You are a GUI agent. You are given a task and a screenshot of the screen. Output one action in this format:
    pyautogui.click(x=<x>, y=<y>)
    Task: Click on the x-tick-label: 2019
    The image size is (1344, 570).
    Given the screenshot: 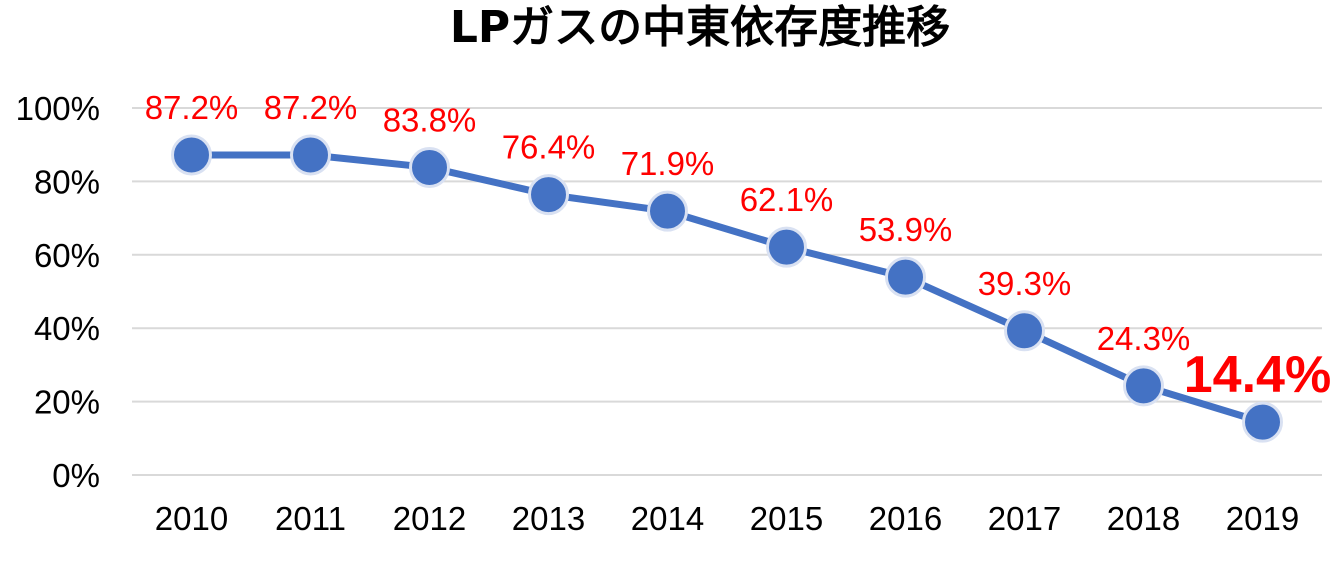 What is the action you would take?
    pyautogui.click(x=1262, y=518)
    